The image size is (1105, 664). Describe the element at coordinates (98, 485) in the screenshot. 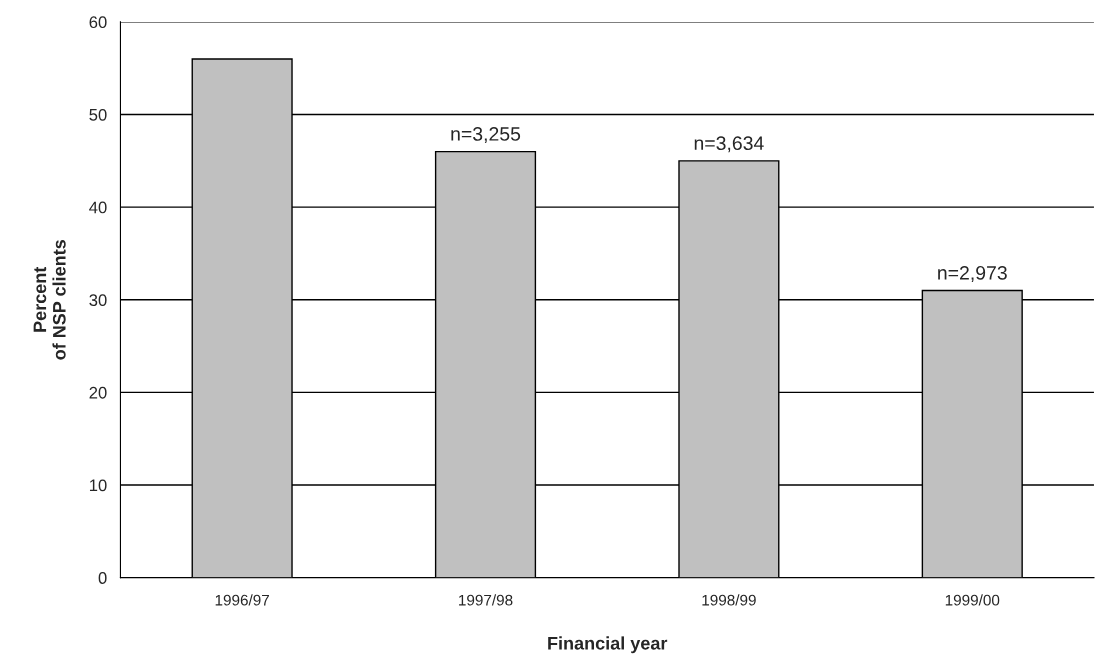

I see `y-tick-label: 10` at that location.